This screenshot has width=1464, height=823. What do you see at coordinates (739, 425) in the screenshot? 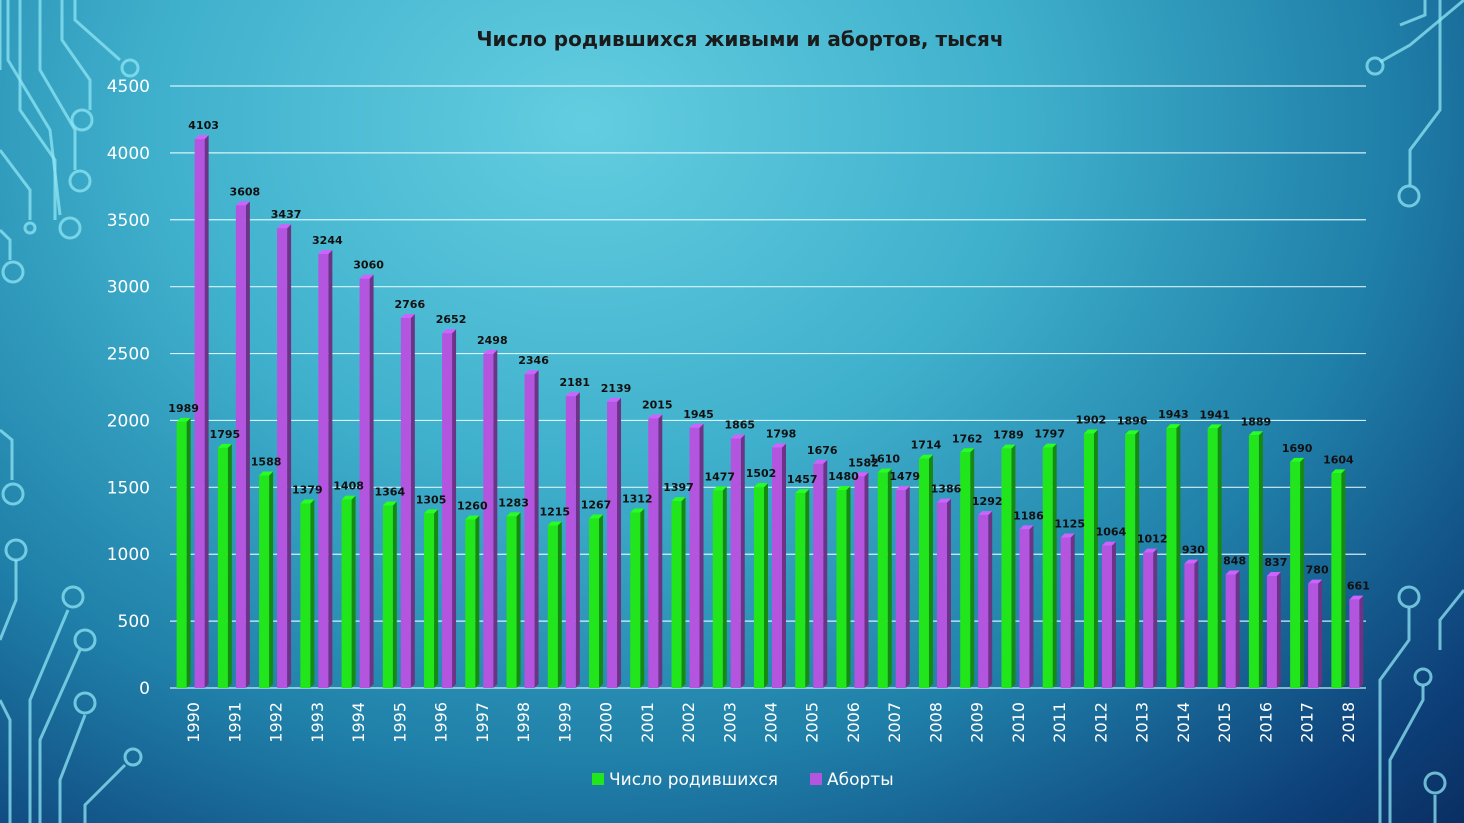
I see `data-label-abortions-2003: 1865` at bounding box center [739, 425].